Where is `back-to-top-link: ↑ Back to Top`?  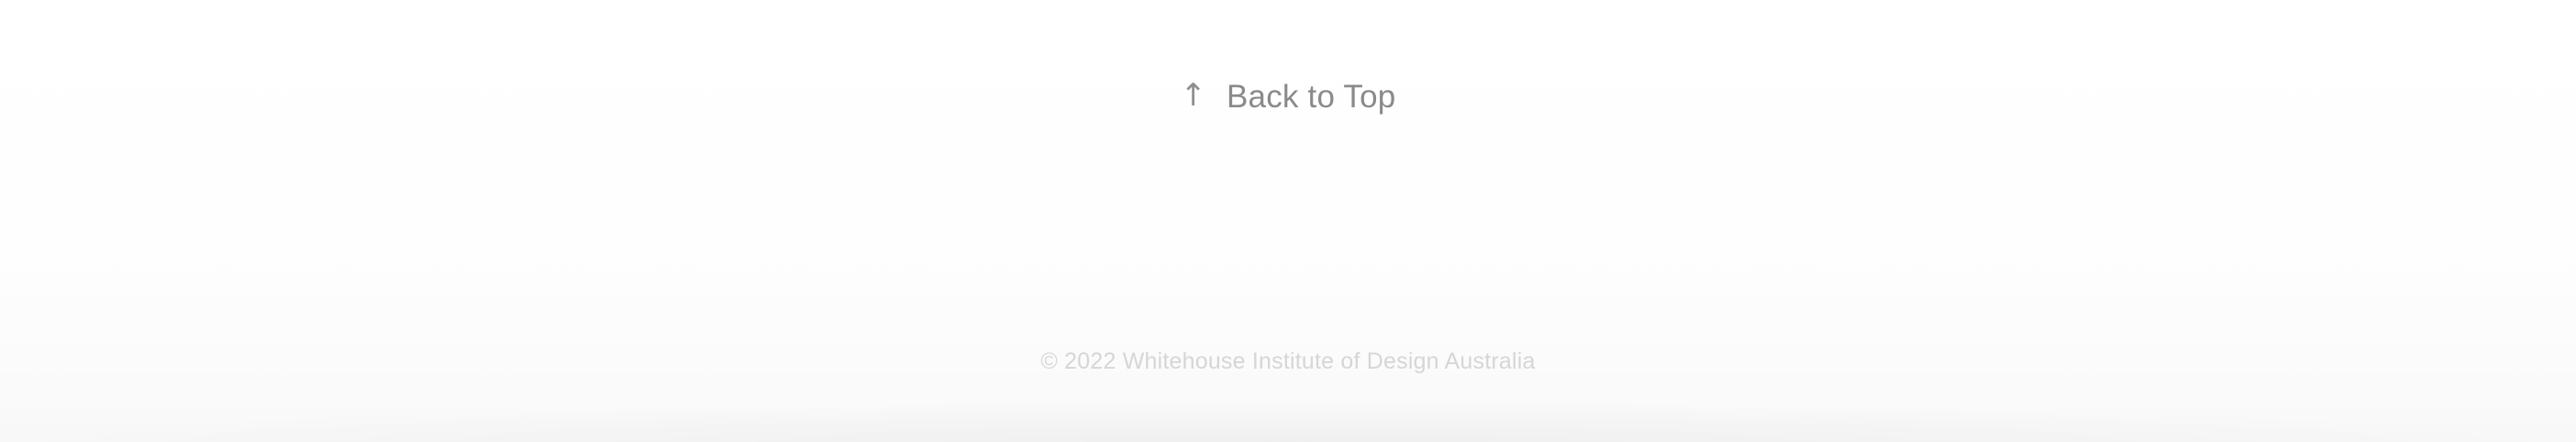
back-to-top-link: ↑ Back to Top is located at coordinates (1288, 95).